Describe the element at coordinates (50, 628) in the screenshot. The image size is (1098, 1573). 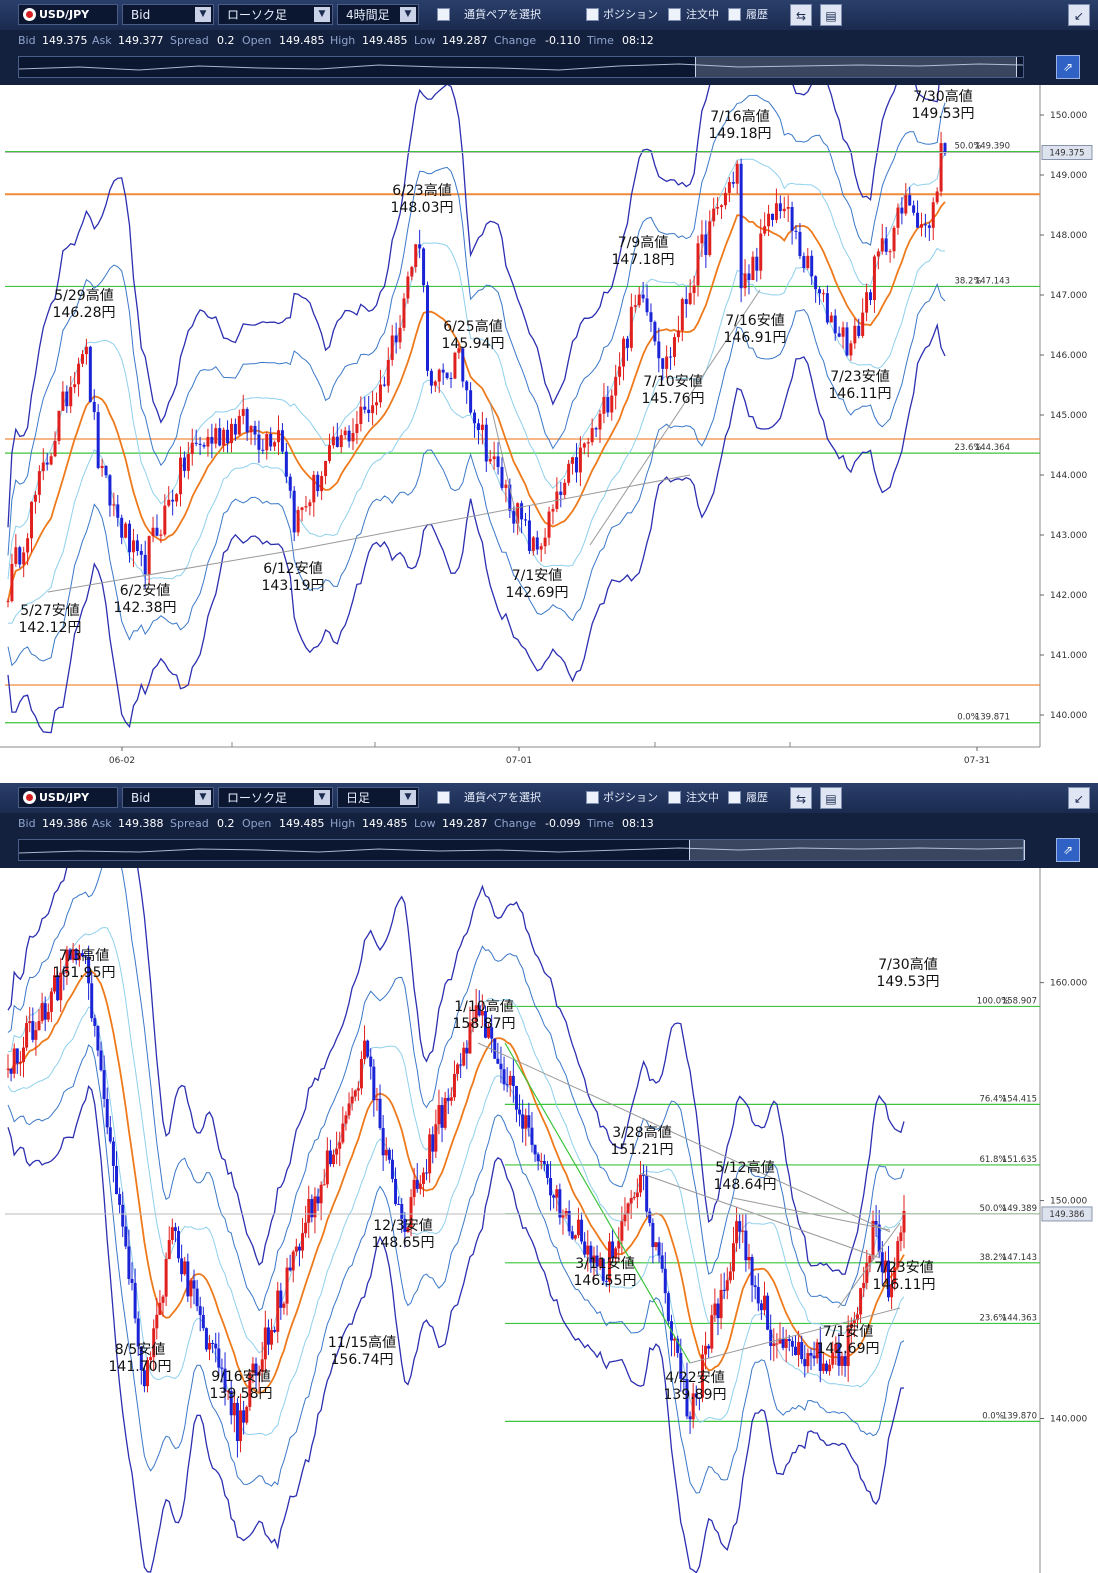
I see `annotation-value: 142.12円` at that location.